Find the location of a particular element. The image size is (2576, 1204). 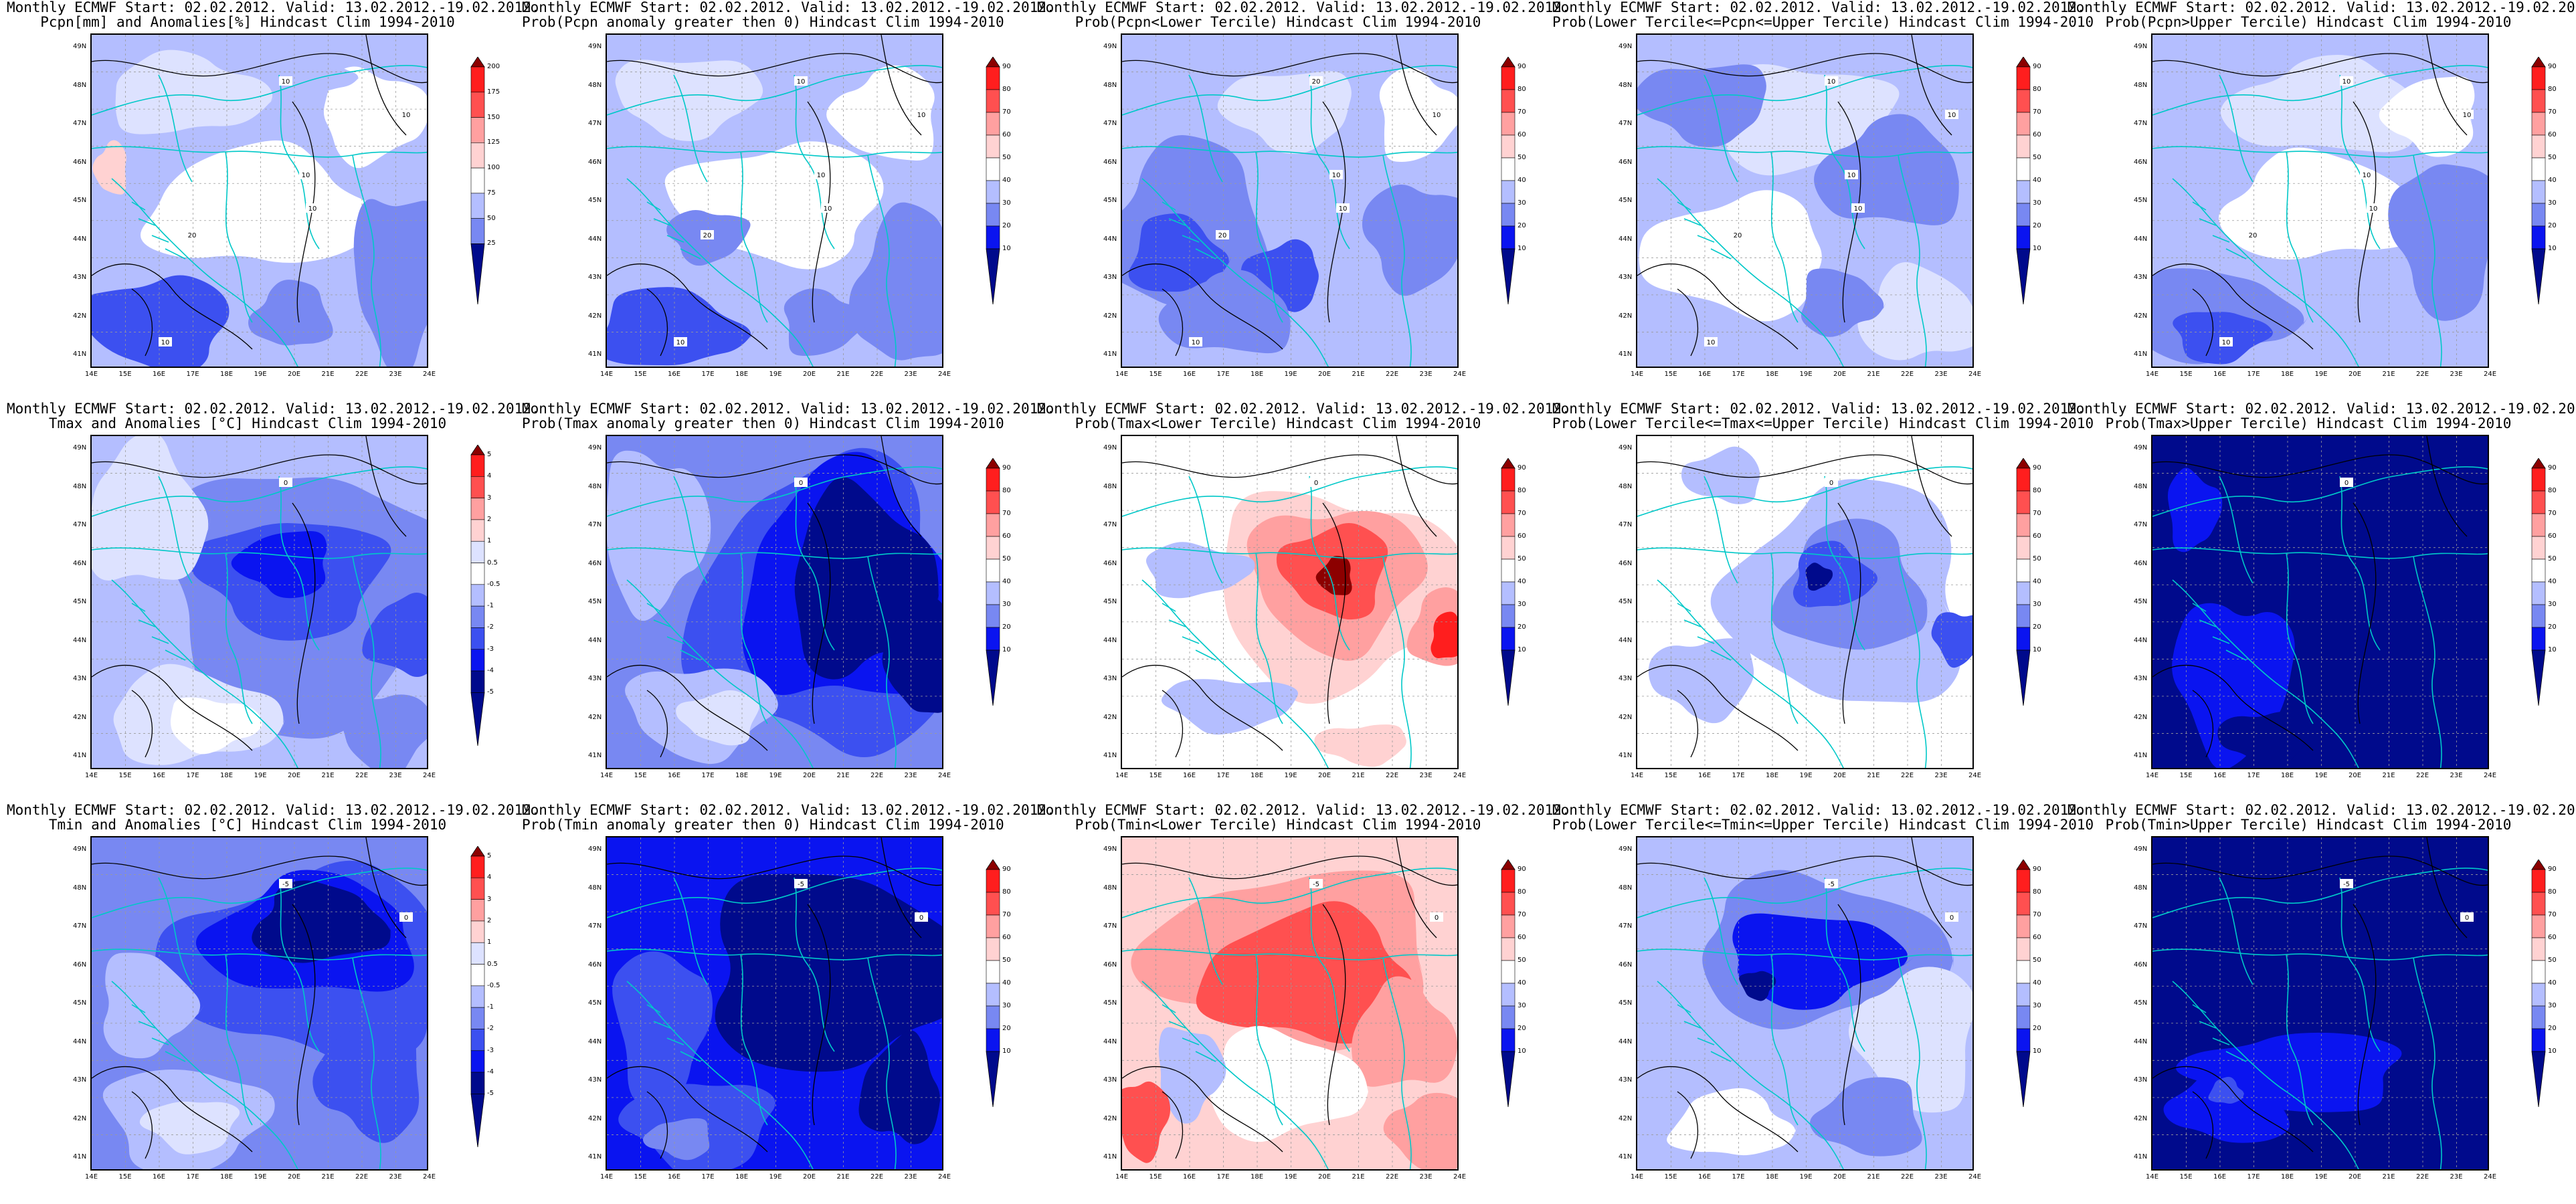

colorbar is located at coordinates (2023, 180).